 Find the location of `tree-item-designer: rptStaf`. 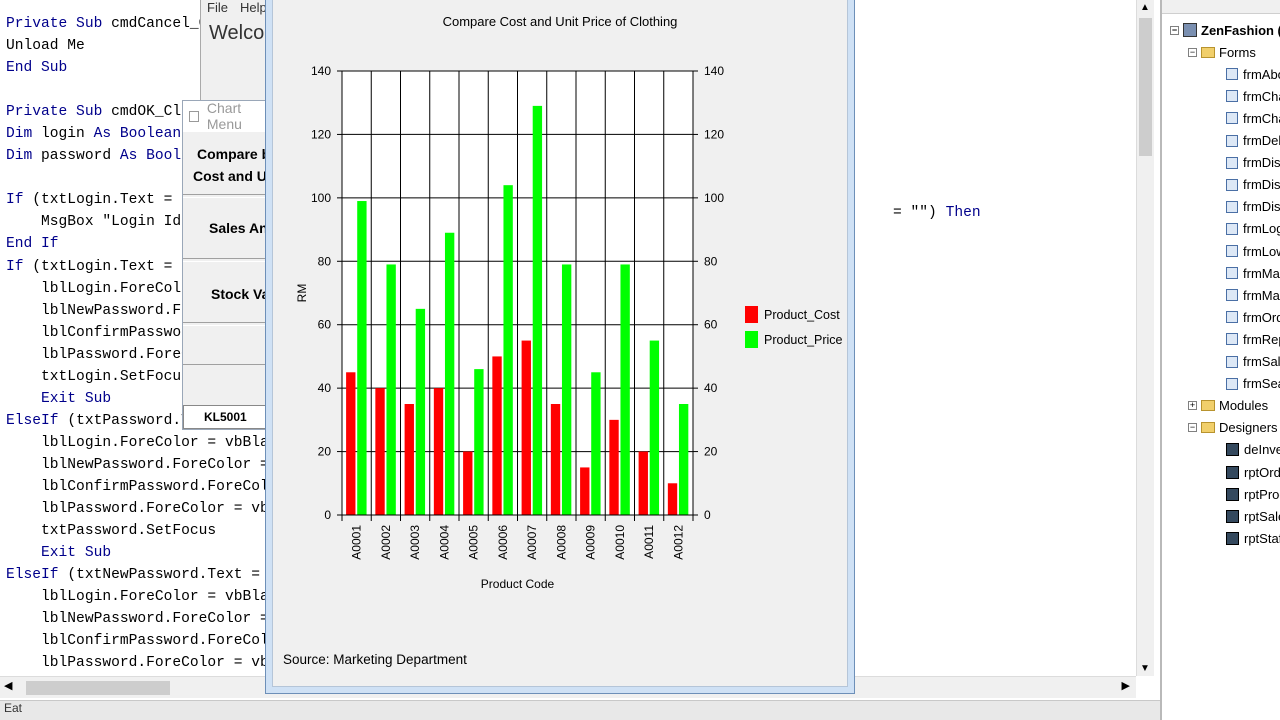

tree-item-designer: rptStaf is located at coordinates (1253, 538).